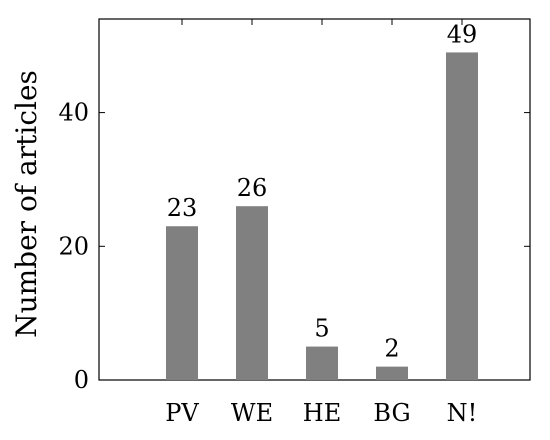  Describe the element at coordinates (252, 293) in the screenshot. I see `bar-we` at that location.